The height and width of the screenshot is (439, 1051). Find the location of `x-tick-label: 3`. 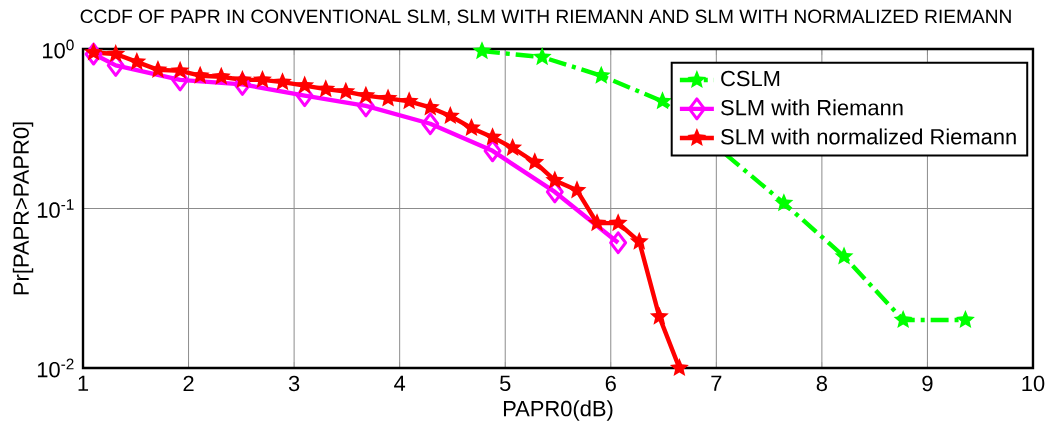

x-tick-label: 3 is located at coordinates (294, 383).